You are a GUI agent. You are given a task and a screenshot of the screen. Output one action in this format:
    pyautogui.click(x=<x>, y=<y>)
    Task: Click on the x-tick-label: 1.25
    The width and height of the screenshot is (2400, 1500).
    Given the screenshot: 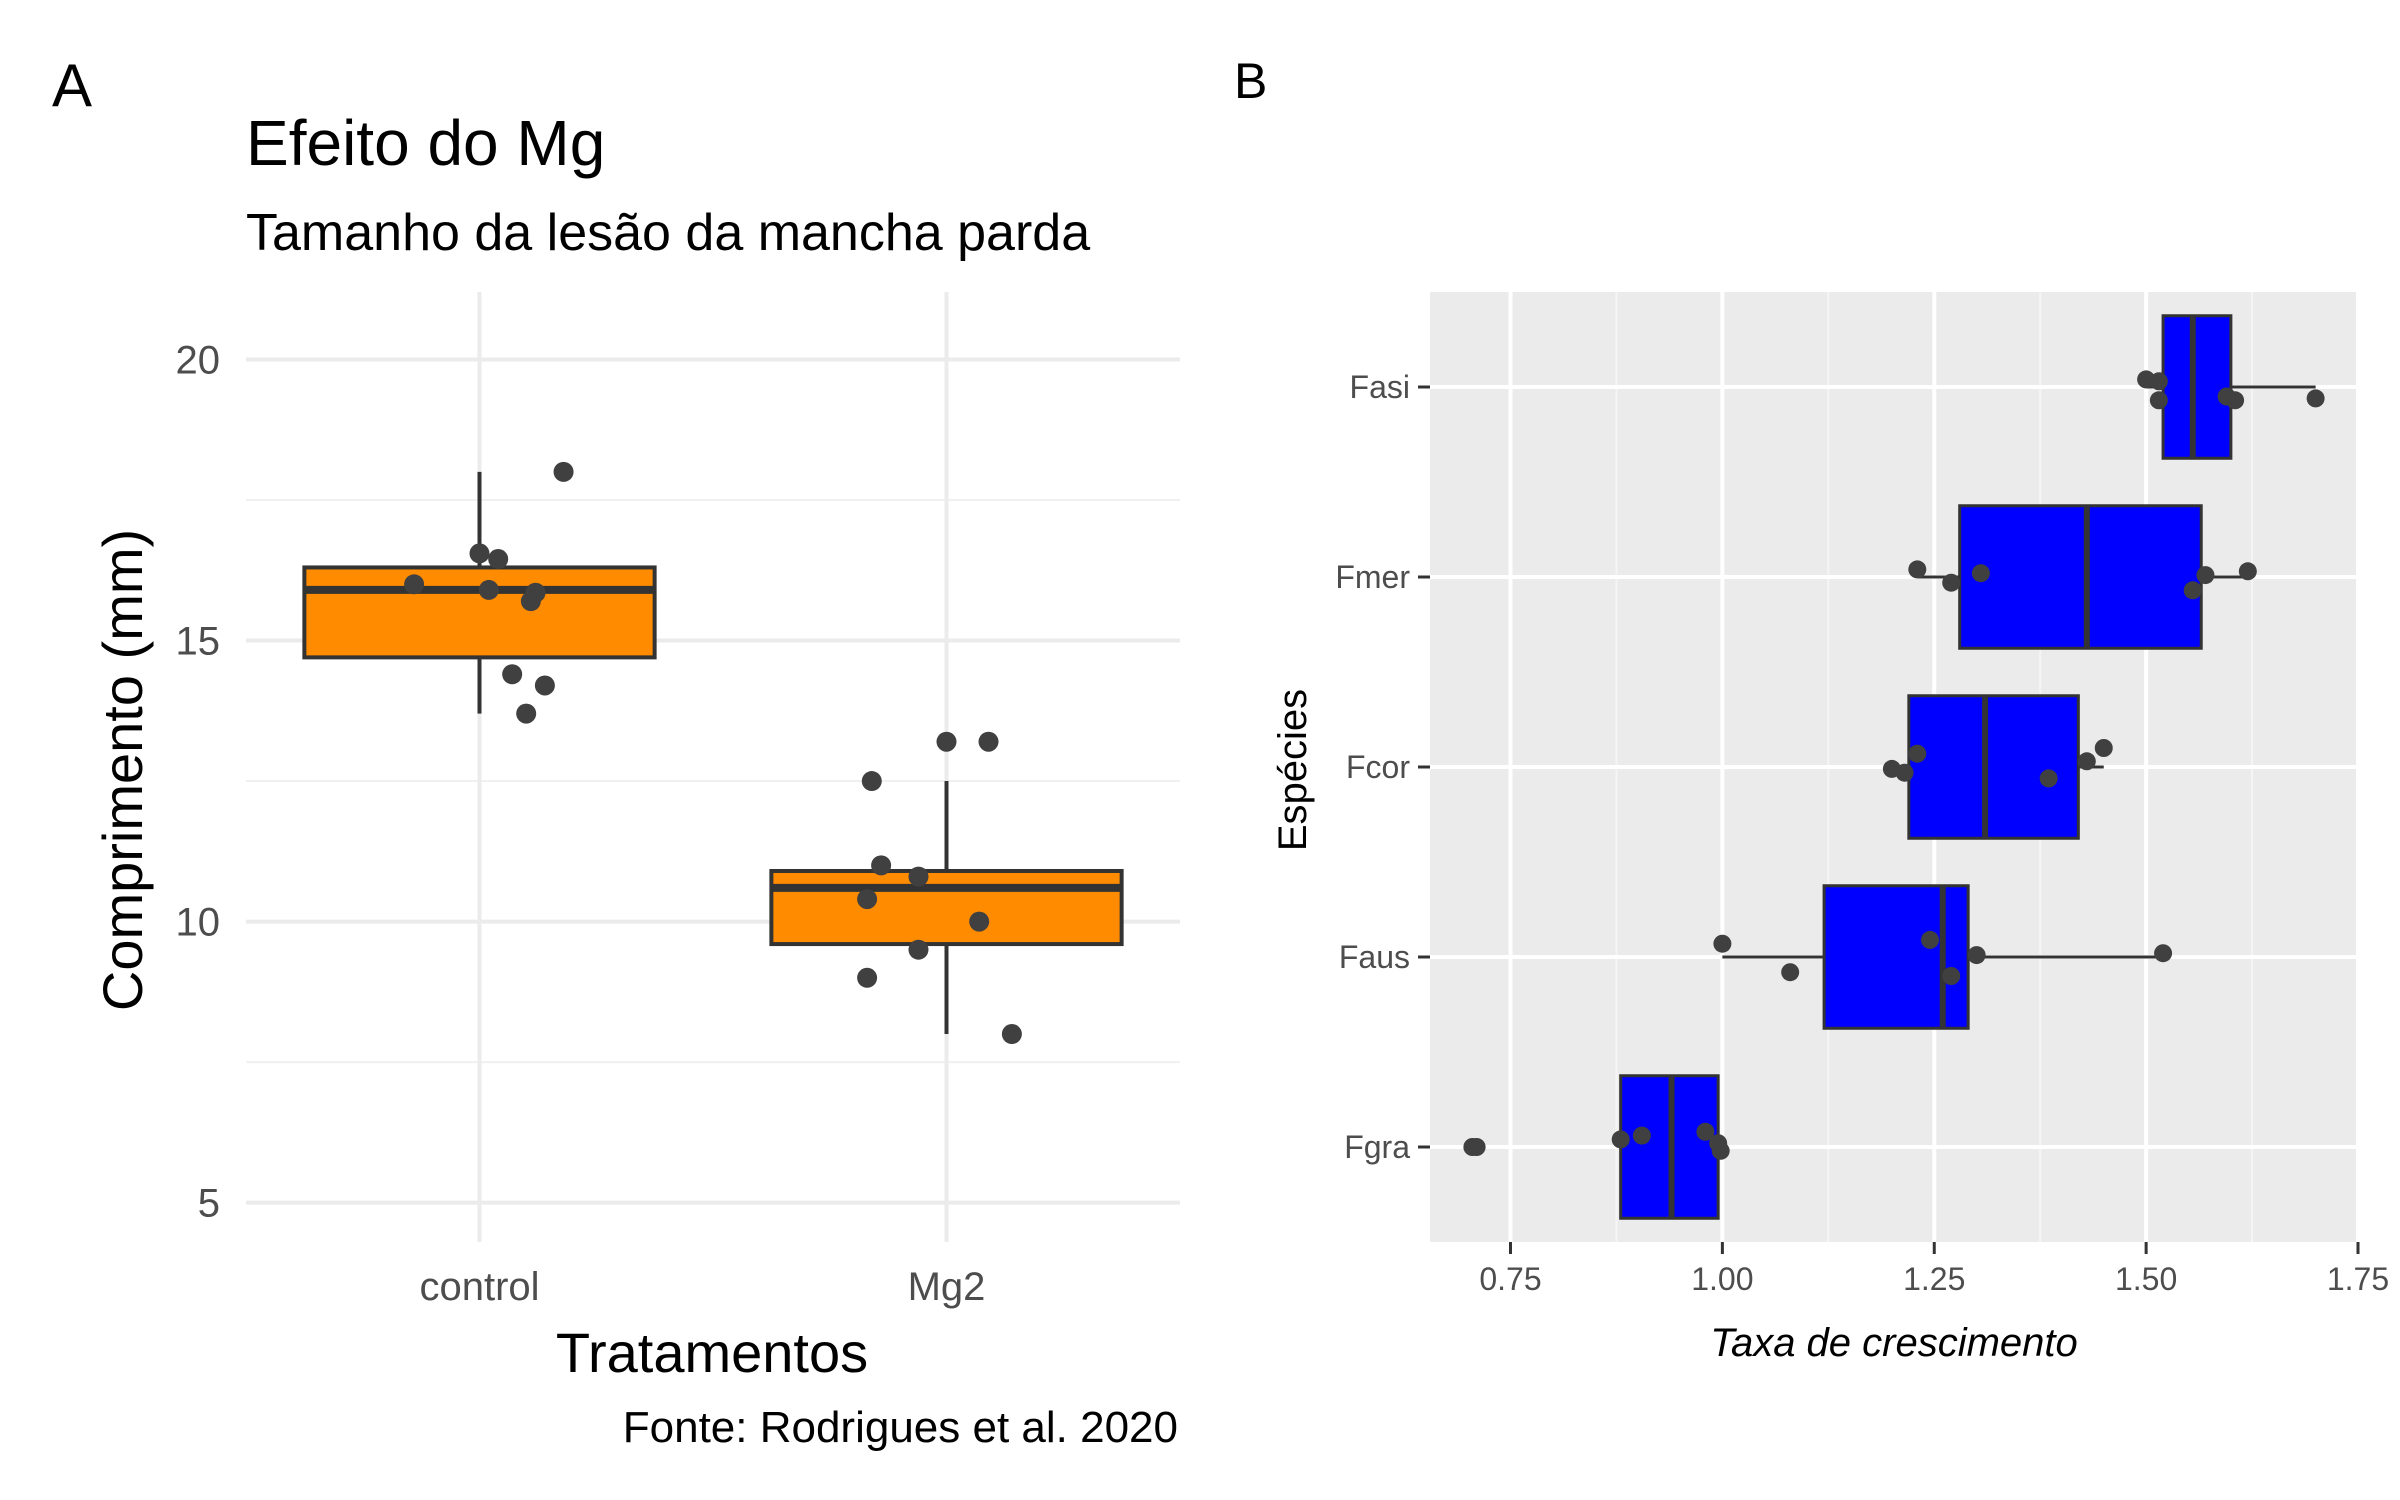 What is the action you would take?
    pyautogui.click(x=1934, y=1279)
    